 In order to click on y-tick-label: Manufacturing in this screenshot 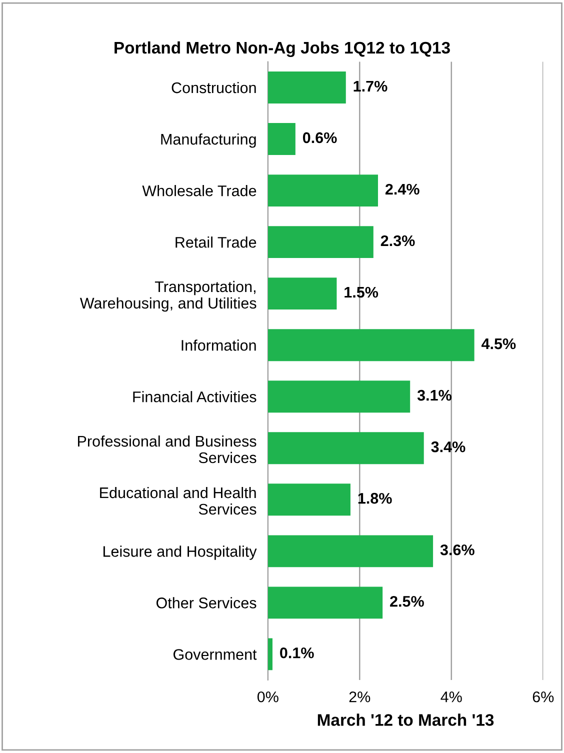, I will do `click(208, 140)`.